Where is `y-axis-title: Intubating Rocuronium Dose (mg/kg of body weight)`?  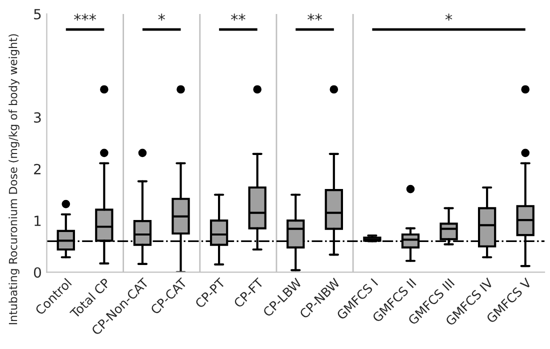 y-axis-title: Intubating Rocuronium Dose (mg/kg of body weight) is located at coordinates (14, 179).